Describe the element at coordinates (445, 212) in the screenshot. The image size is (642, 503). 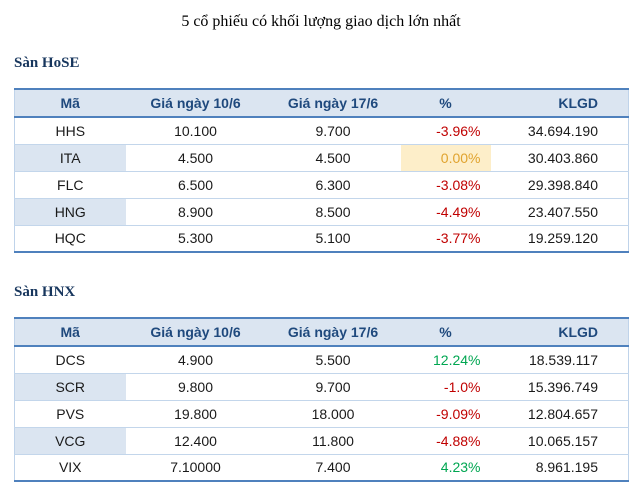
I see `cell-percent: -4.49%` at that location.